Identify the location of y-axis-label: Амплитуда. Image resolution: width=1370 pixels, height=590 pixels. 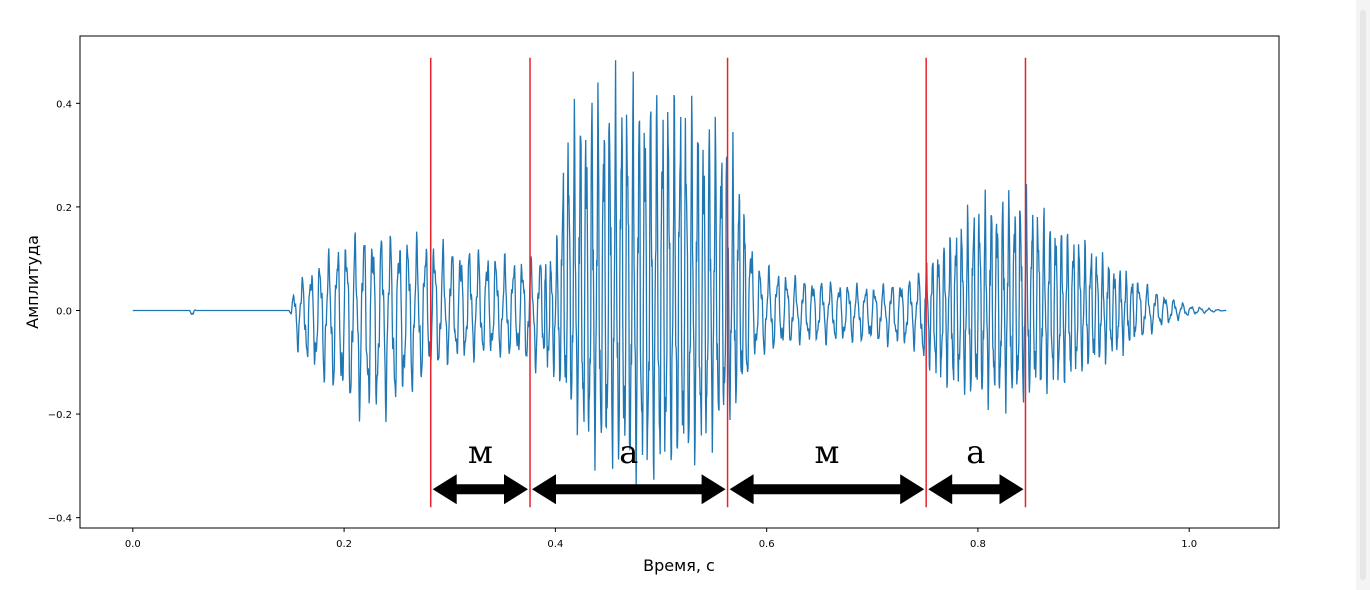
(32, 282).